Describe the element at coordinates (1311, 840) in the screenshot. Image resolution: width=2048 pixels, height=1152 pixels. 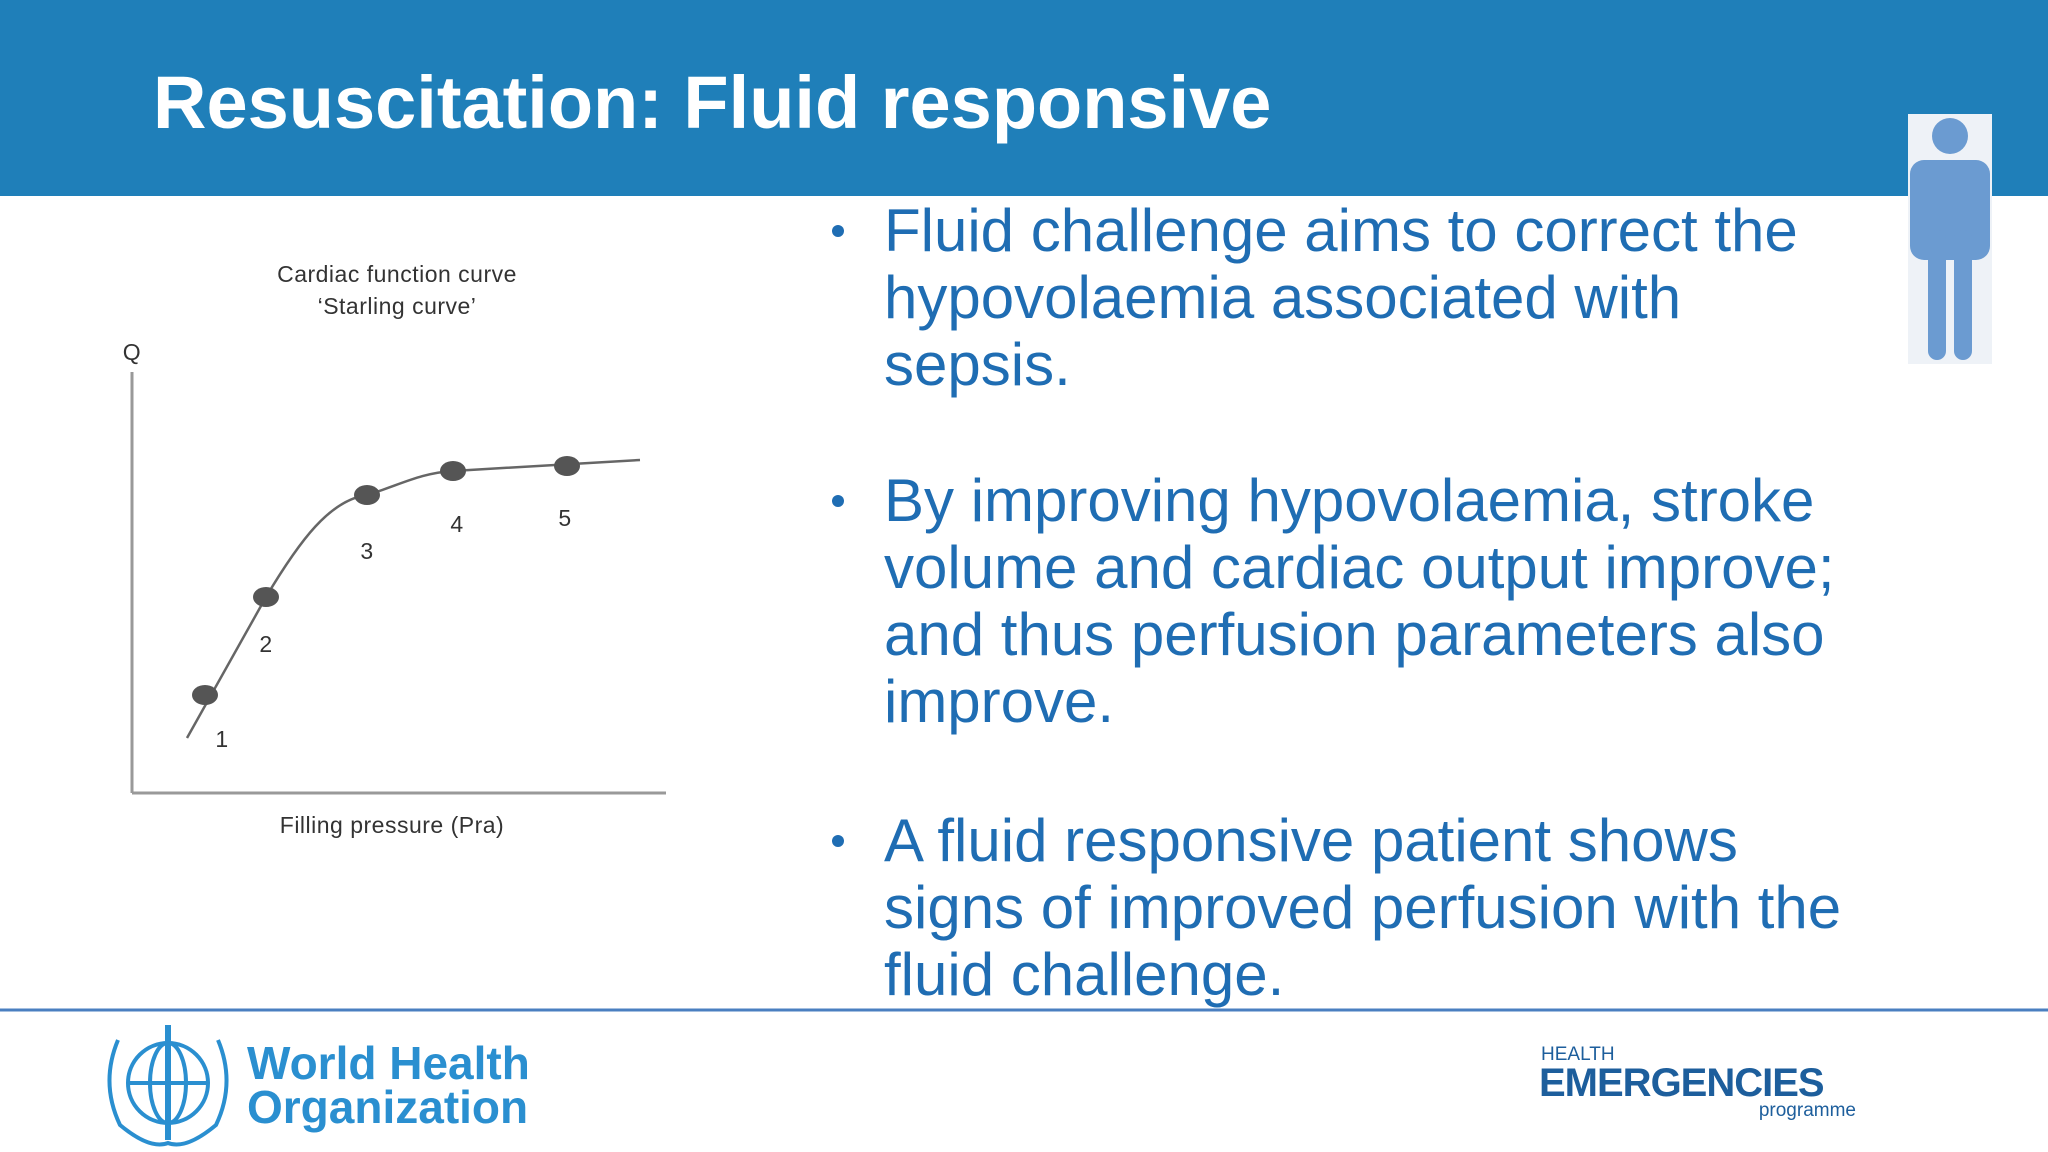
I see `bullet-text: A fluid responsive patient shows` at that location.